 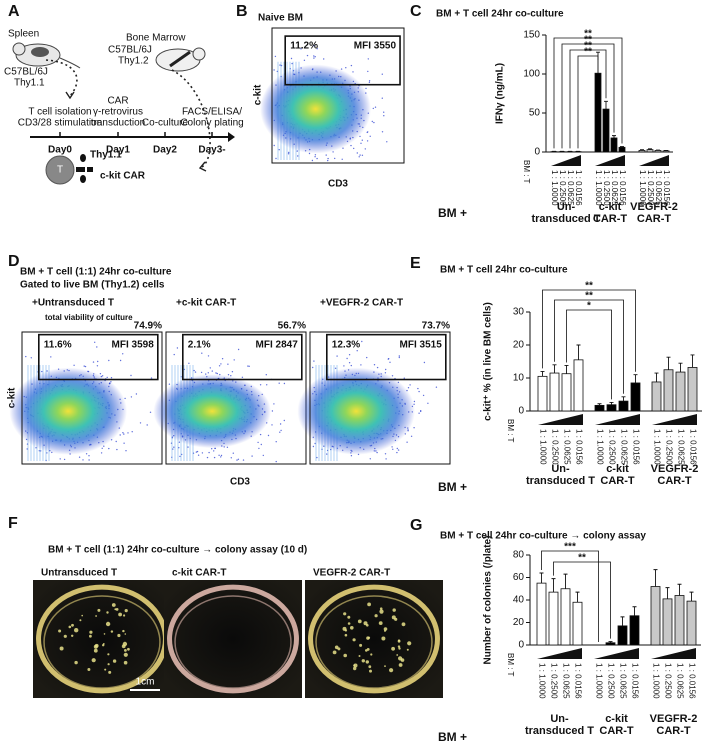 What do you see at coordinates (29, 83) in the screenshot?
I see `donor-strain: Thy1.1` at bounding box center [29, 83].